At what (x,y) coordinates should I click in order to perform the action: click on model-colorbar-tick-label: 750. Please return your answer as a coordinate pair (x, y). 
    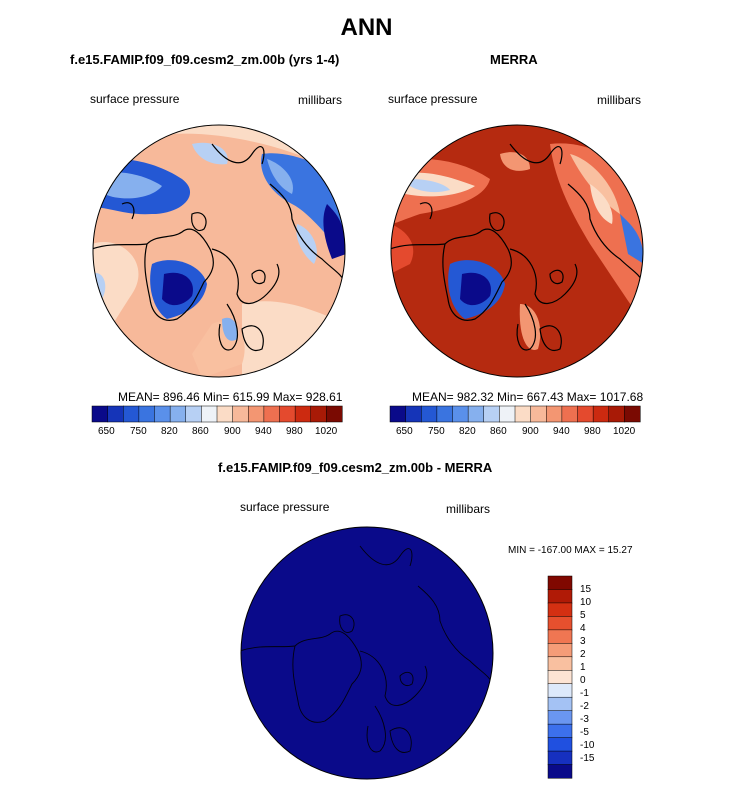
    Looking at the image, I should click on (138, 431).